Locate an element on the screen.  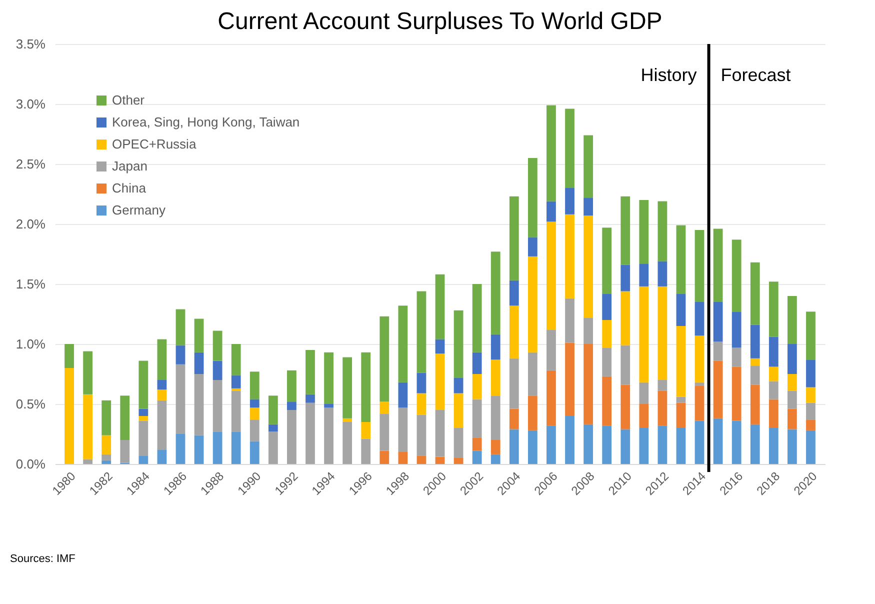
y-tick-label: 0.0% is located at coordinates (31, 464).